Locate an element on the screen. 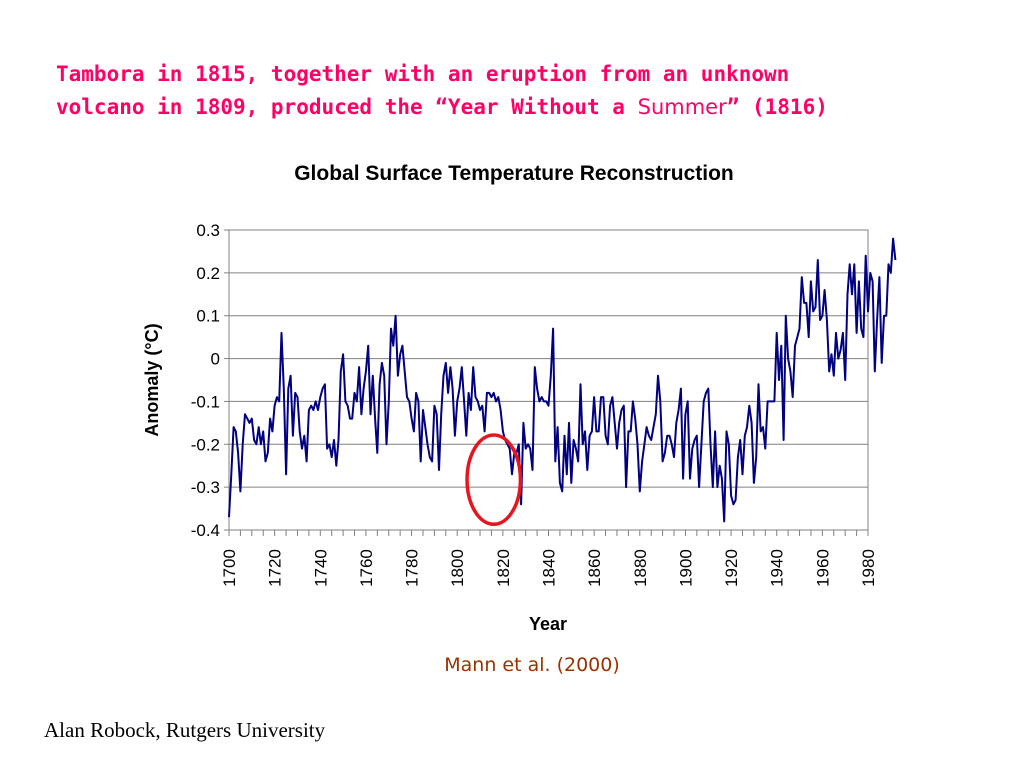 The height and width of the screenshot is (768, 1024). heading-line-2-end: ” (1816) is located at coordinates (777, 107).